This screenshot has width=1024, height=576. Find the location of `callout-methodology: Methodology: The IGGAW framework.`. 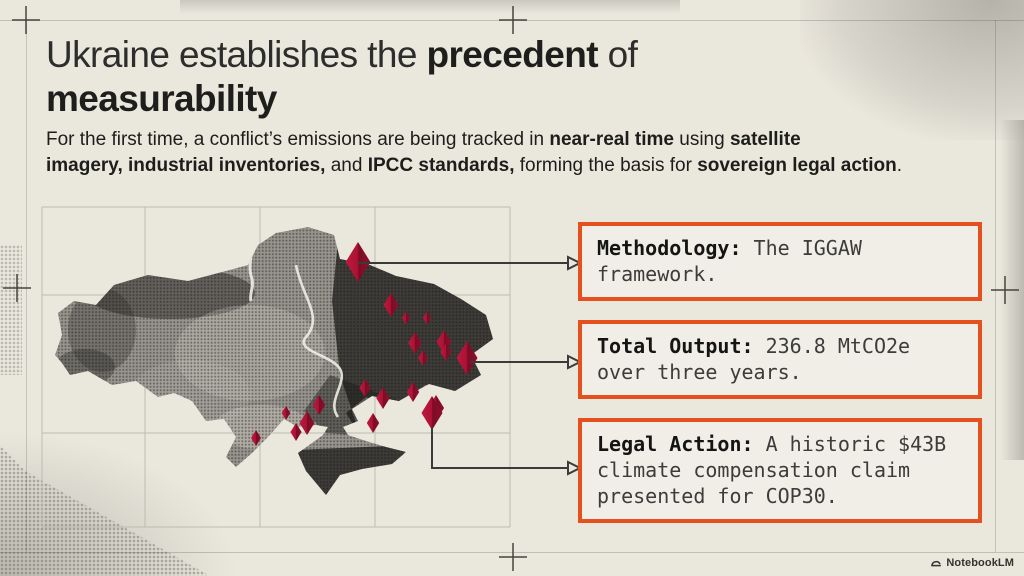

callout-methodology: Methodology: The IGGAW framework. is located at coordinates (780, 261).